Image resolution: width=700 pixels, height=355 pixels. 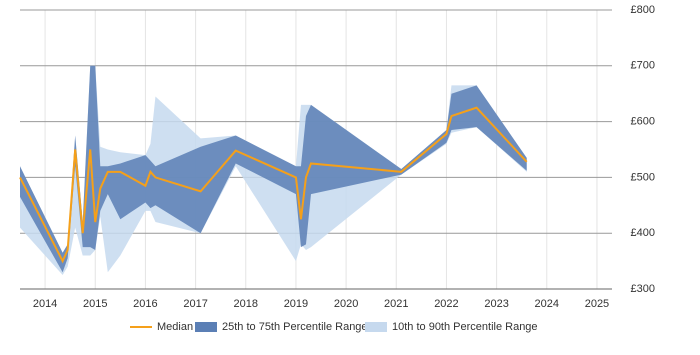 I want to click on x-tick-label: 2015, so click(x=95, y=304).